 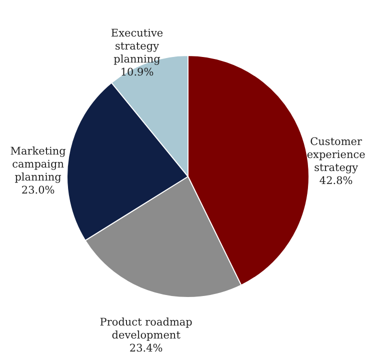 I want to click on data-label: 23.0%, so click(x=38, y=190).